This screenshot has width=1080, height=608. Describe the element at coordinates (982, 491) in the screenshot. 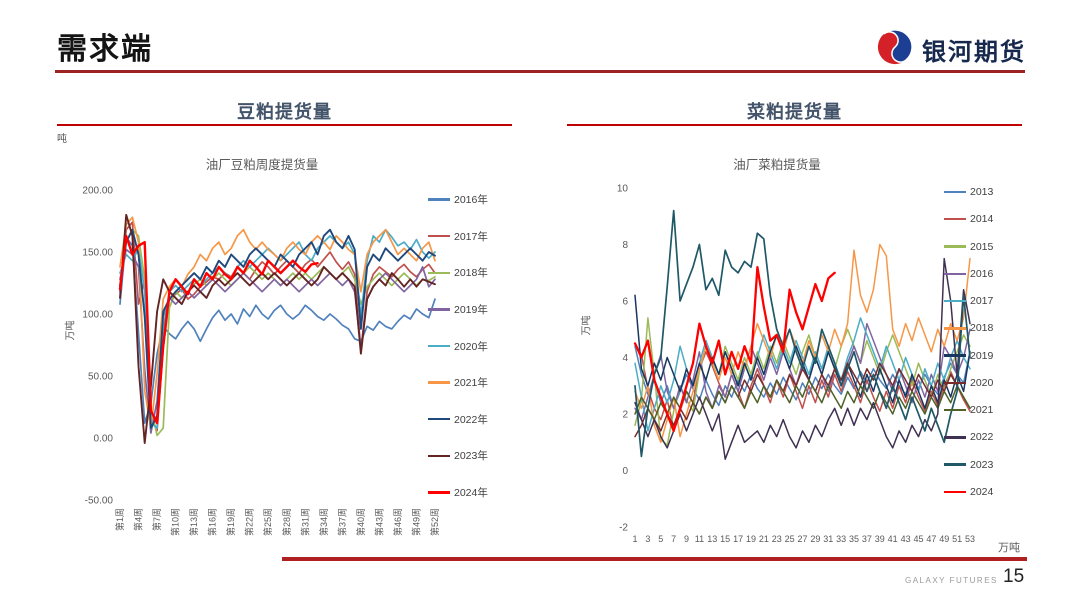

I see `legend-label: 2024` at that location.